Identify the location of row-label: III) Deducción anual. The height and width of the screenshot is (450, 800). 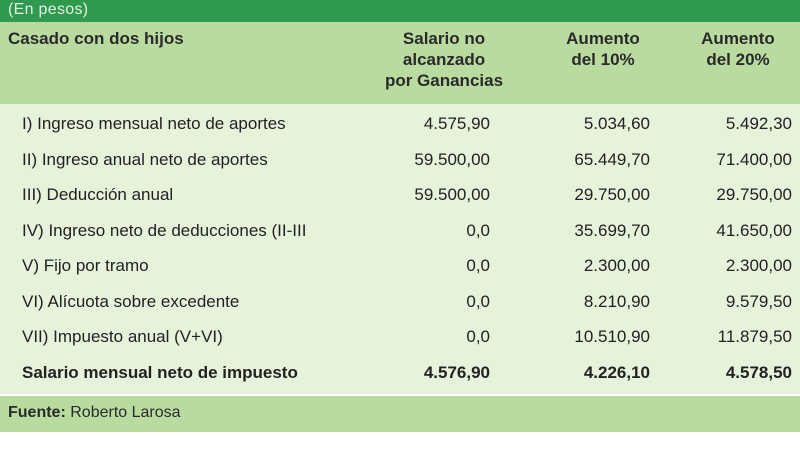
(98, 194).